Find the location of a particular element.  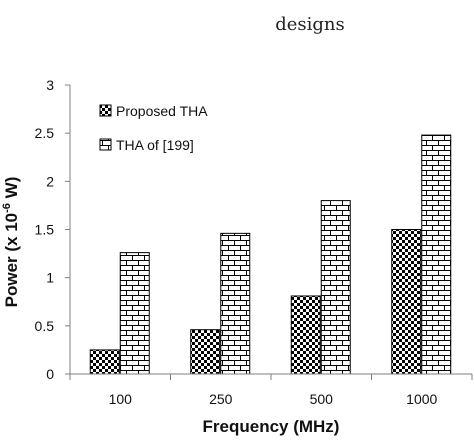

x-tick-label: 250 is located at coordinates (221, 399).